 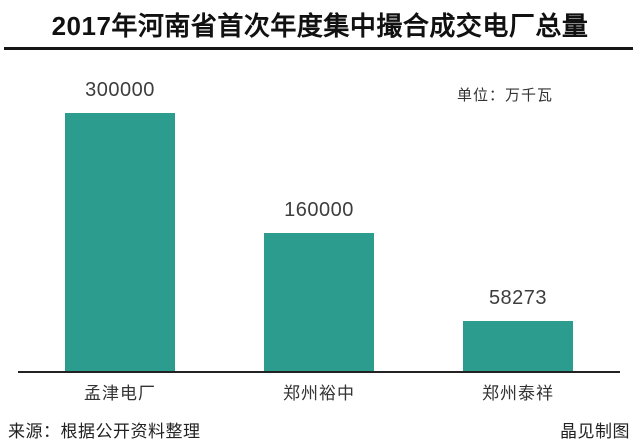 I want to click on category-label: 孟津电厂, so click(x=120, y=393).